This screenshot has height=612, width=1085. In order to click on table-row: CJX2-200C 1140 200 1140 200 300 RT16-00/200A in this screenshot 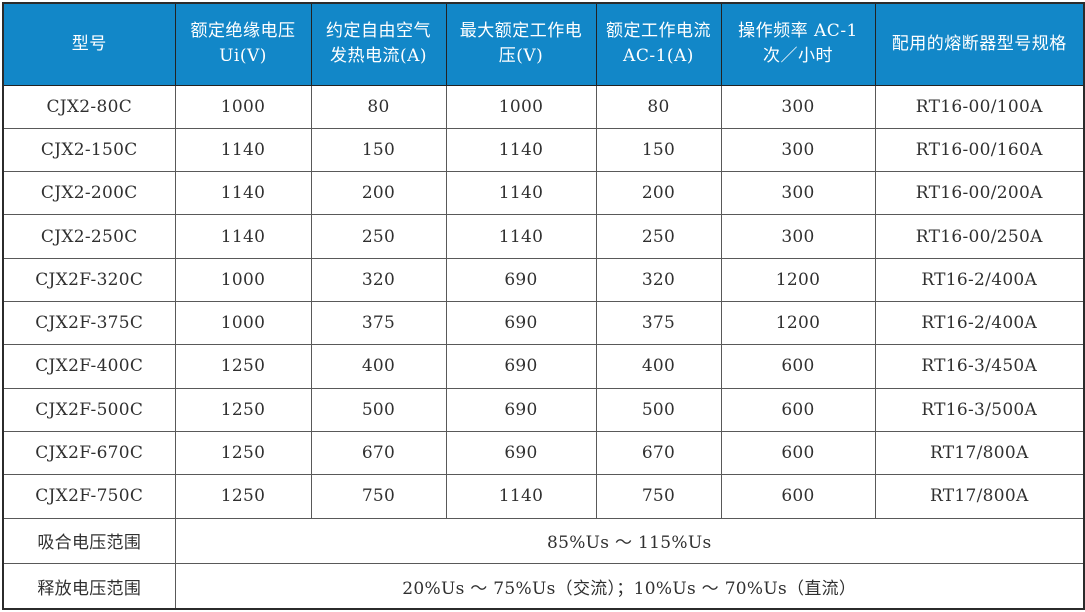, I will do `click(543, 193)`.